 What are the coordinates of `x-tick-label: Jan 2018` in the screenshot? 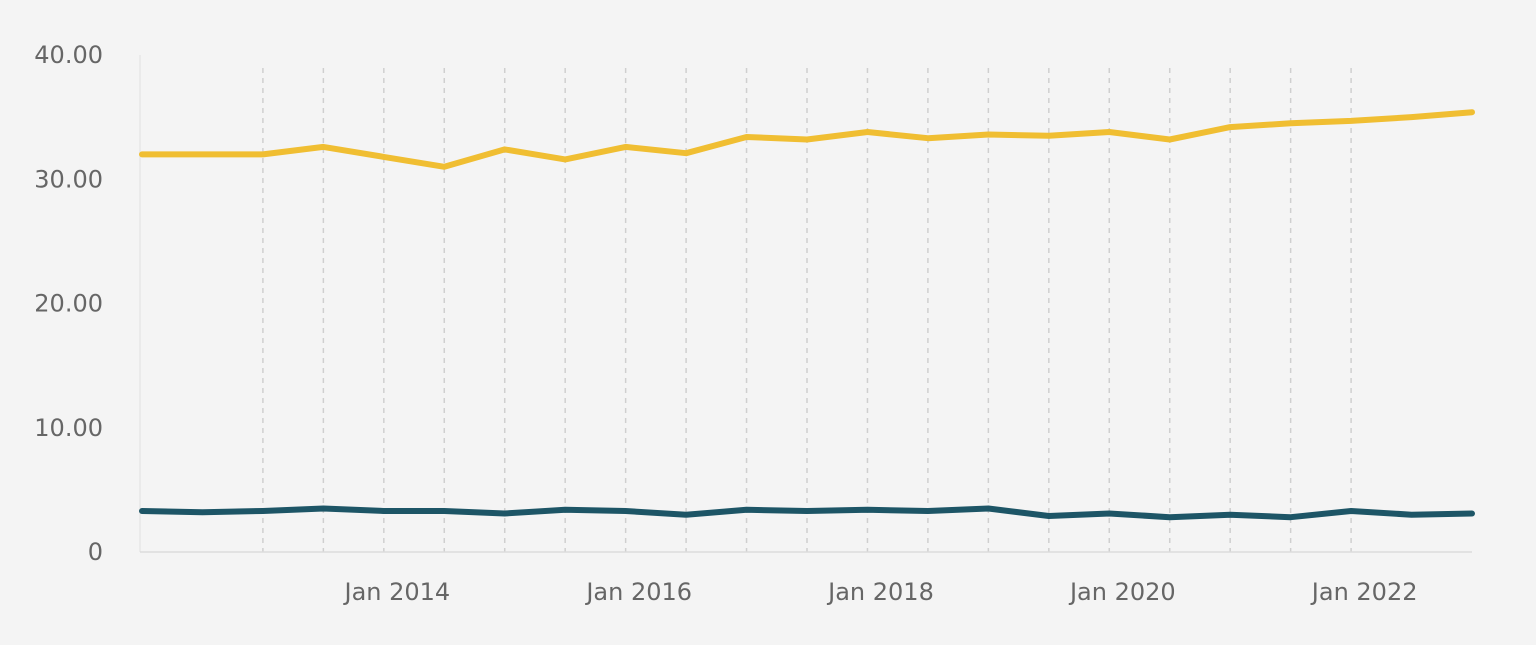 It's located at (880, 592).